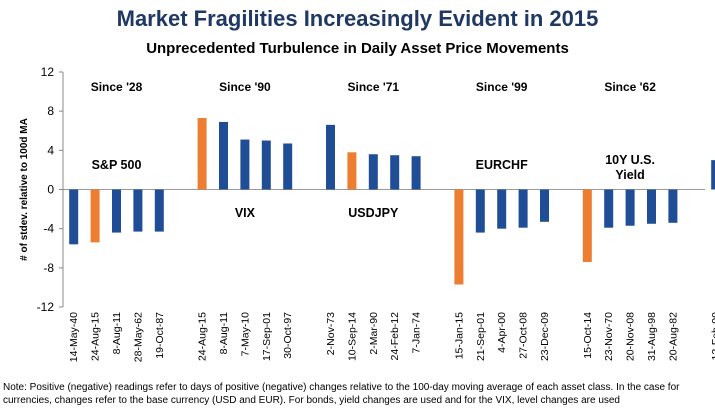  Describe the element at coordinates (74, 337) in the screenshot. I see `category-label: 14-May-40` at that location.